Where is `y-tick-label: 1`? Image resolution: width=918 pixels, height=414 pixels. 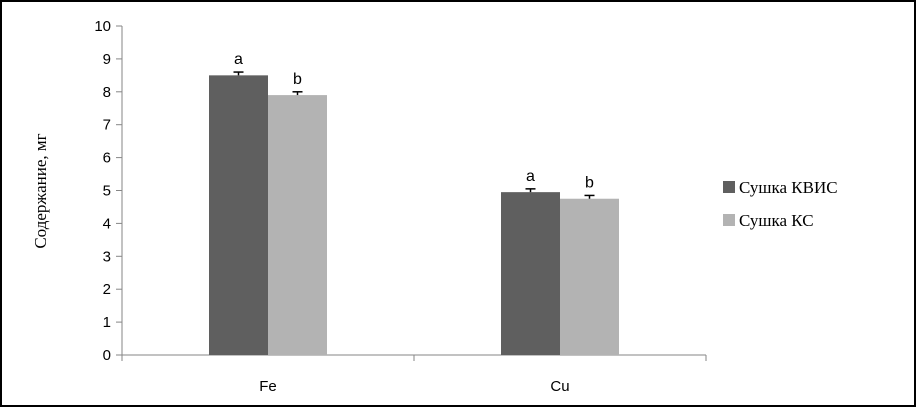
y-tick-label: 1 is located at coordinates (107, 322).